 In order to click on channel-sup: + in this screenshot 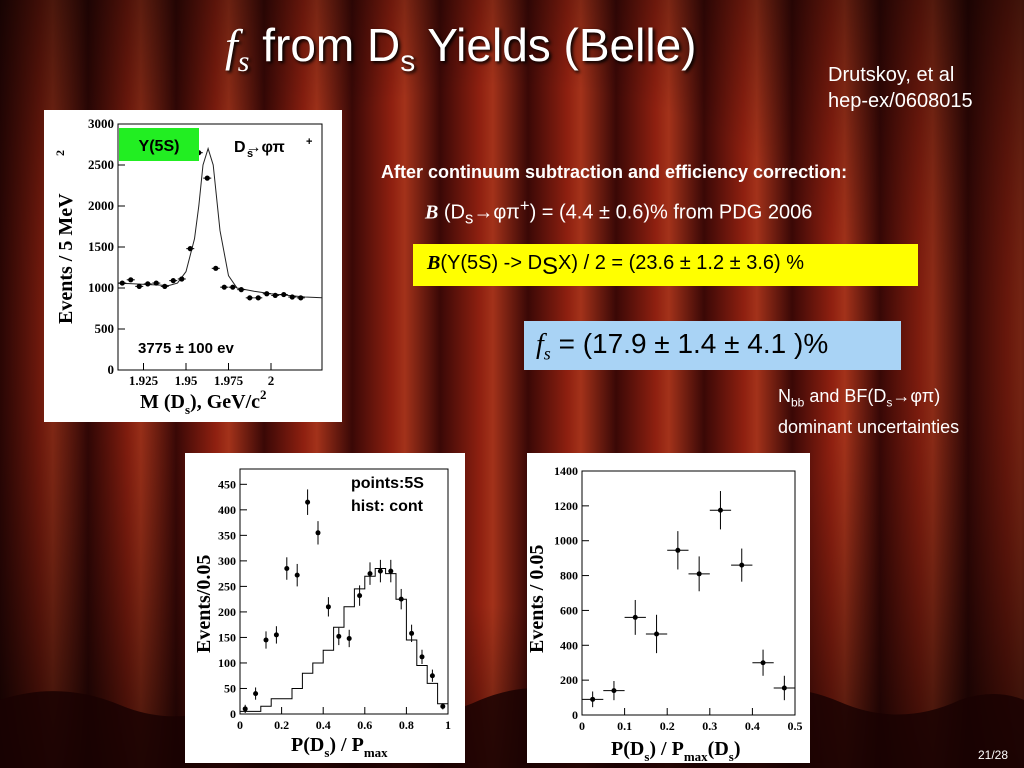, I will do `click(309, 142)`.